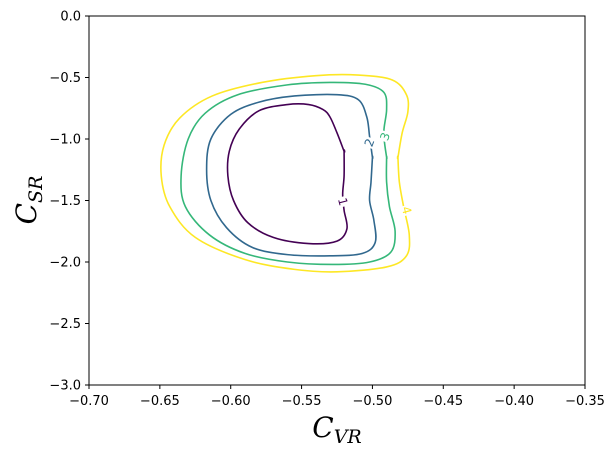  I want to click on y-tick-label: −1.5, so click(65, 201).